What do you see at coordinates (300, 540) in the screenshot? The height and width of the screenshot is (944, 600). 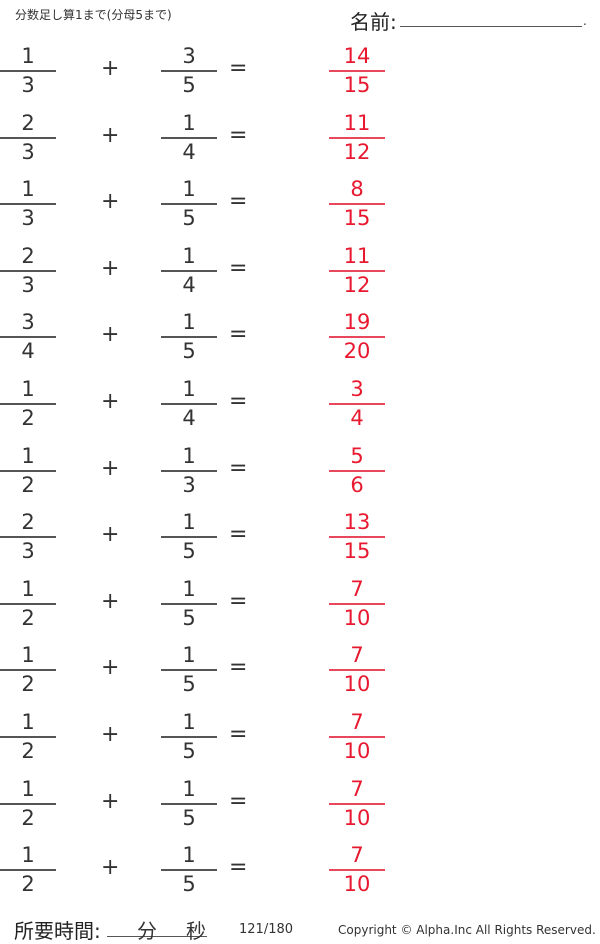 I see `problem-row: 2 3 + 1 5 = 13 15` at bounding box center [300, 540].